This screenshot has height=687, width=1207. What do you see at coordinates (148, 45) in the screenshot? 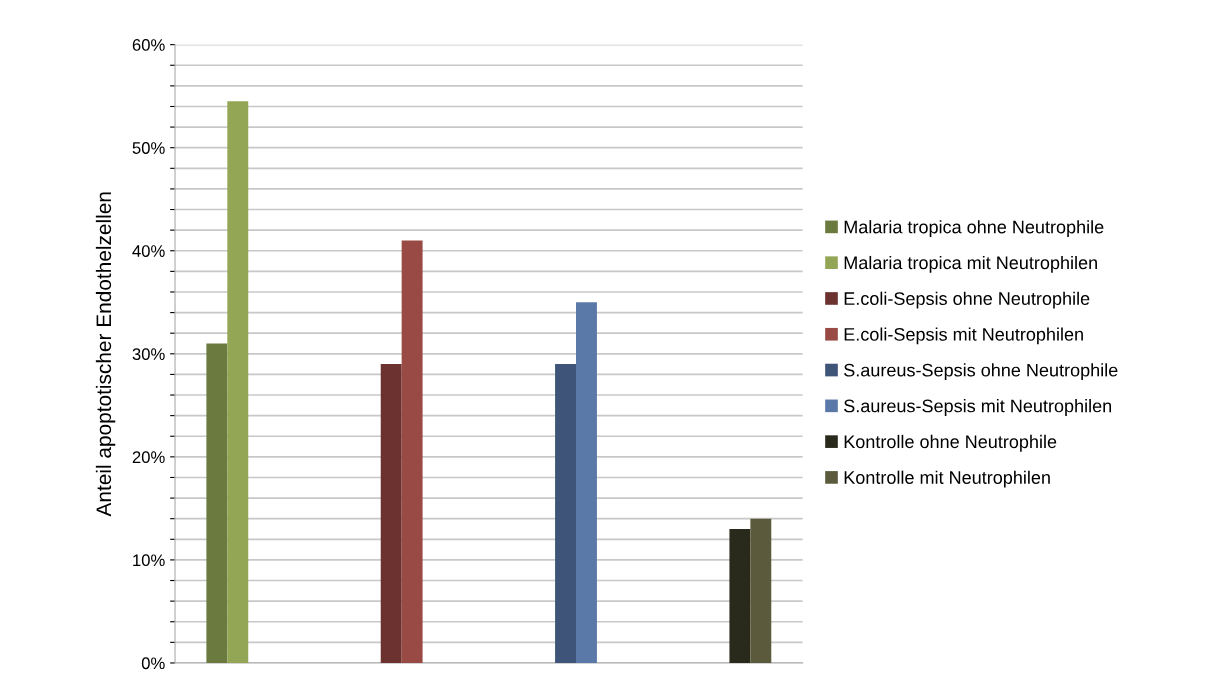
I see `y-tick-label: 60%` at bounding box center [148, 45].